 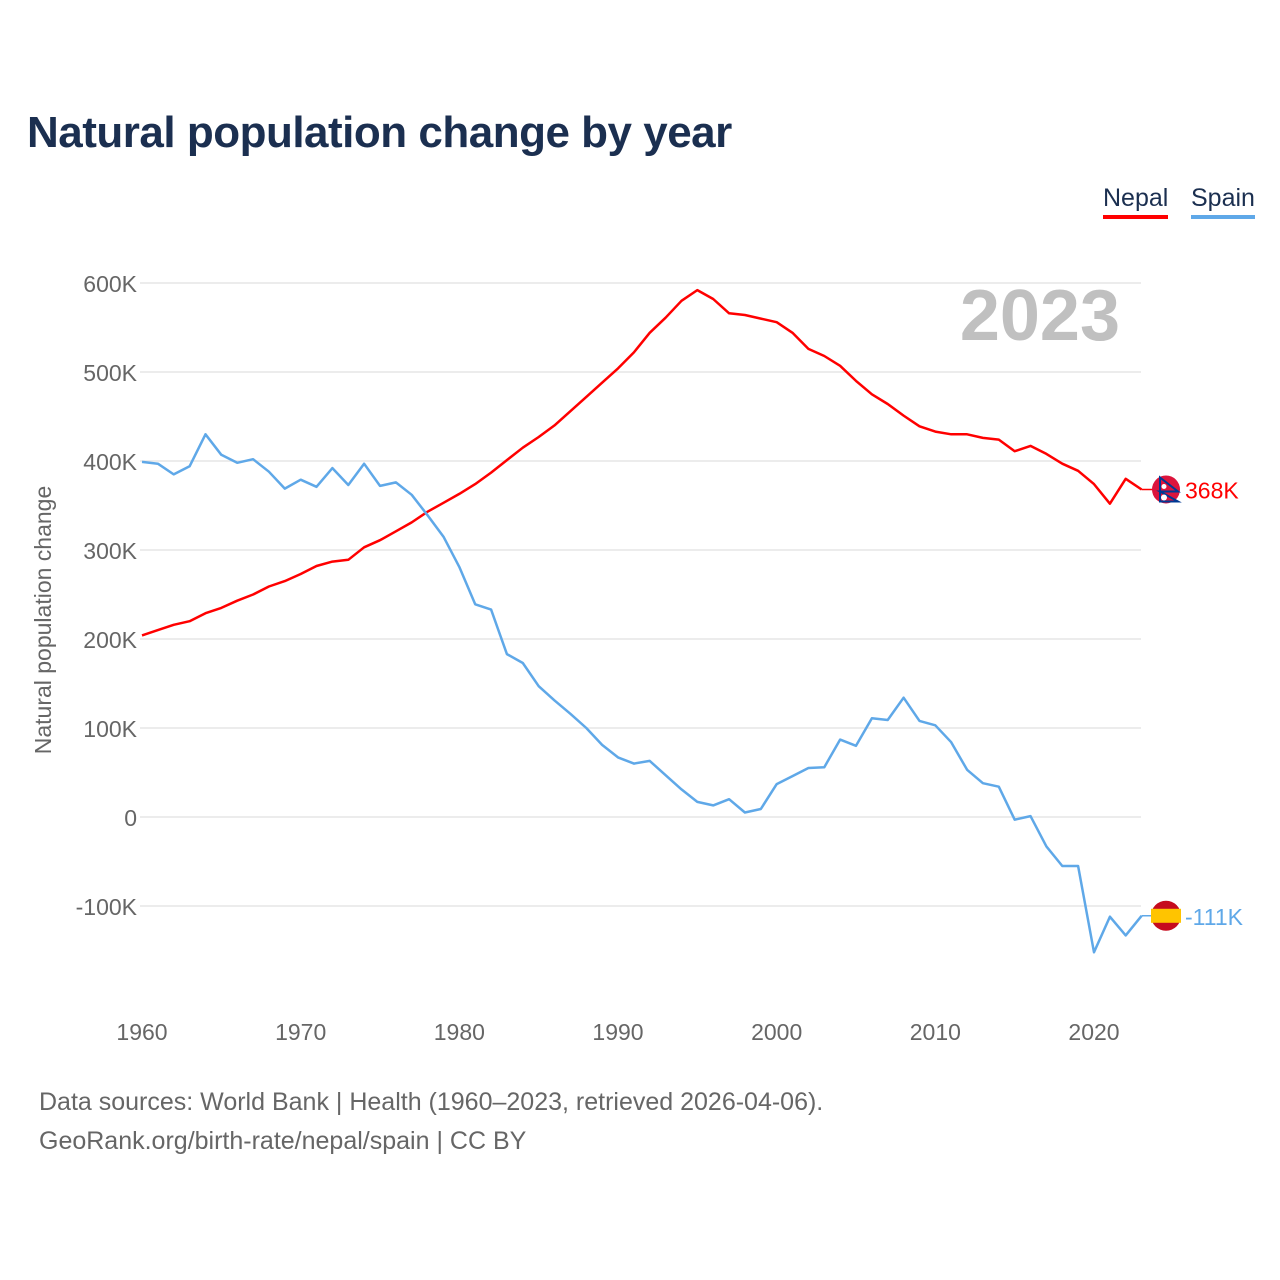 I want to click on x-tick-label: 1970, so click(x=300, y=1032).